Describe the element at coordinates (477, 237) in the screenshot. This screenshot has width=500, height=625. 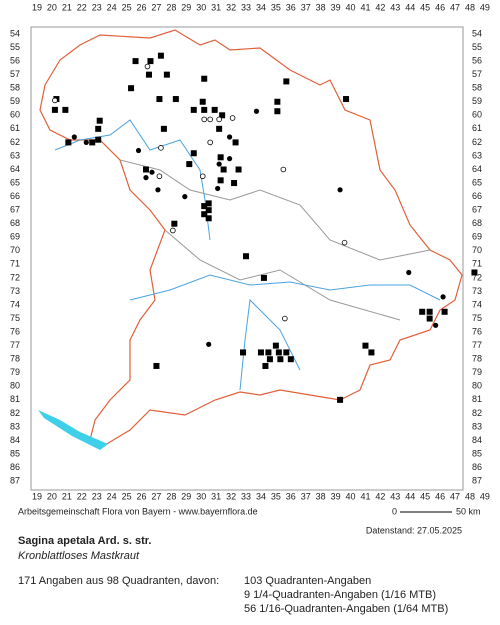
I see `y-label: 69` at that location.